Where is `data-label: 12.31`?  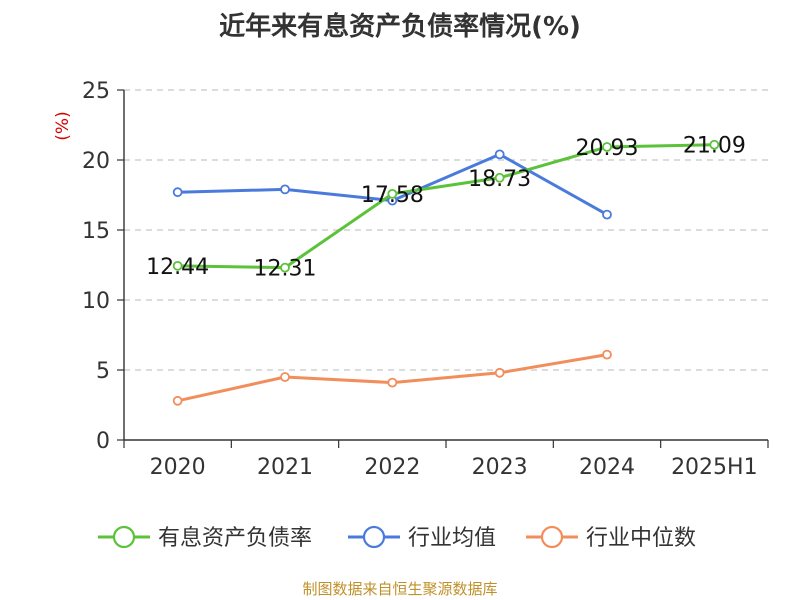
data-label: 12.31 is located at coordinates (285, 269).